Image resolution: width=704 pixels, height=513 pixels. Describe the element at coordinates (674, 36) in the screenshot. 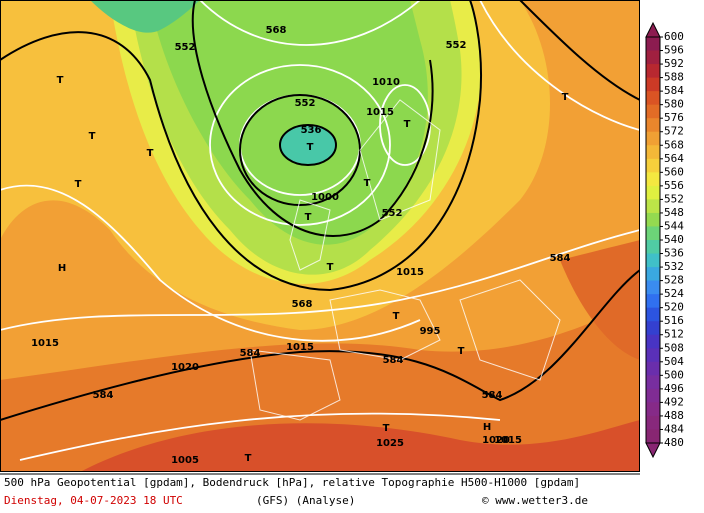

I see `colorbar-tick-label: 600` at that location.